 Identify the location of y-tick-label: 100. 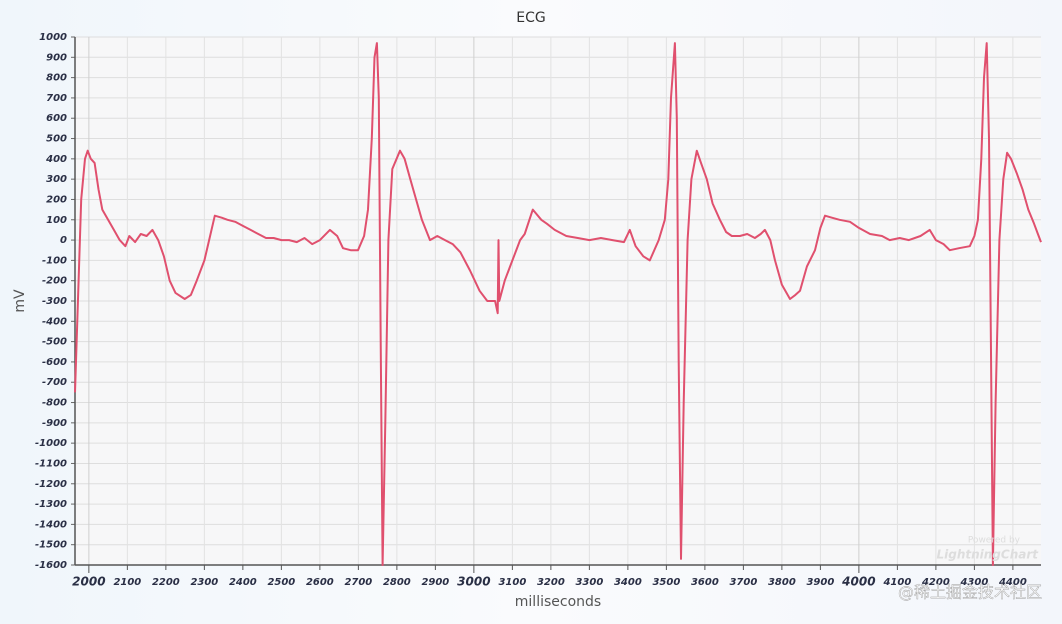
(56, 220).